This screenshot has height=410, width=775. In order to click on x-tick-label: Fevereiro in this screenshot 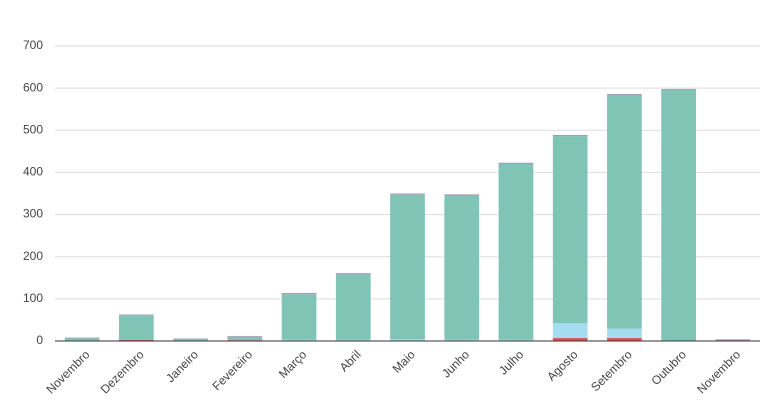, I will do `click(232, 370)`.